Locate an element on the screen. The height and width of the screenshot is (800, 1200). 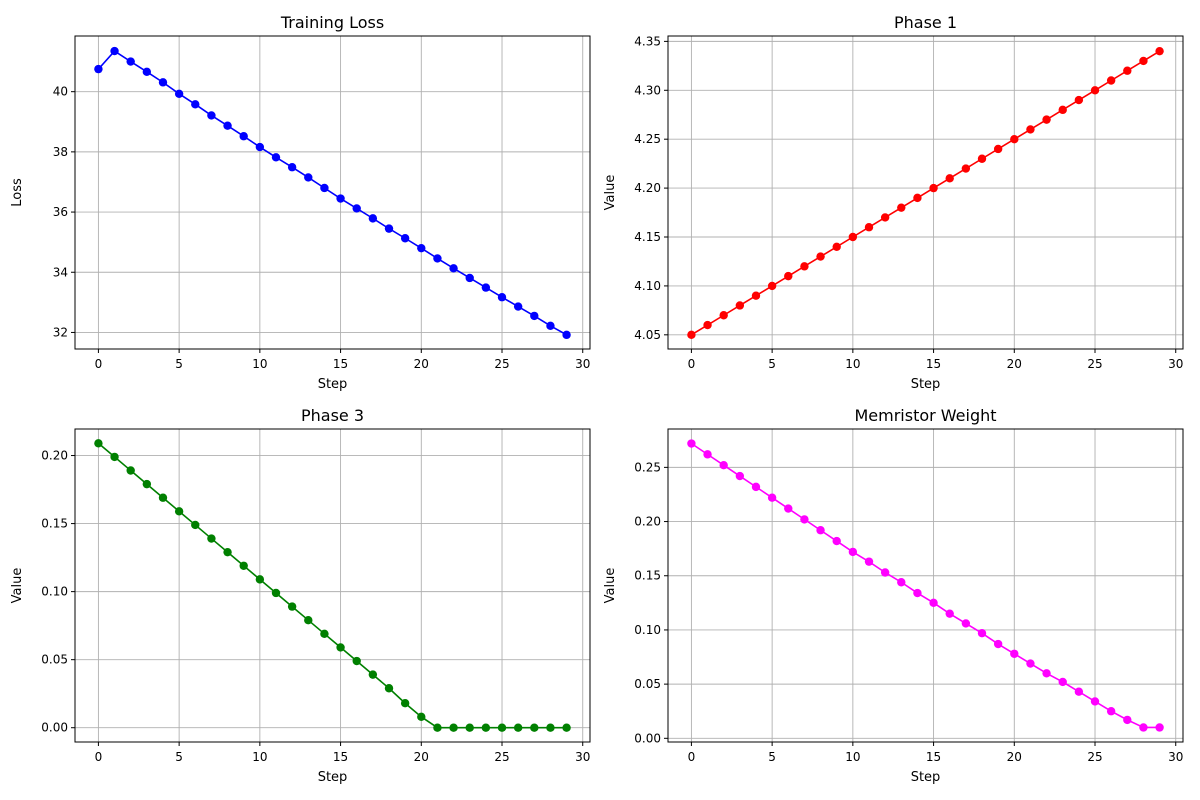
y-tick-label: 38 is located at coordinates (60, 152).